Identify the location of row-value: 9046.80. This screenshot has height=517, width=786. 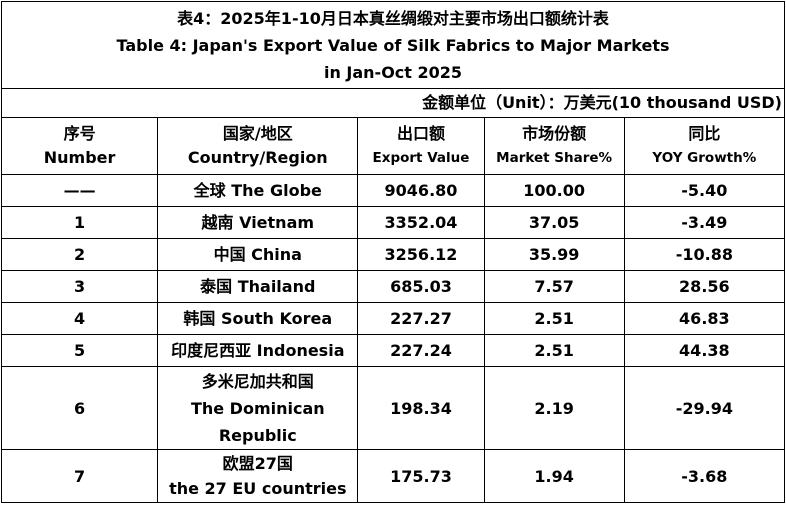
(421, 190).